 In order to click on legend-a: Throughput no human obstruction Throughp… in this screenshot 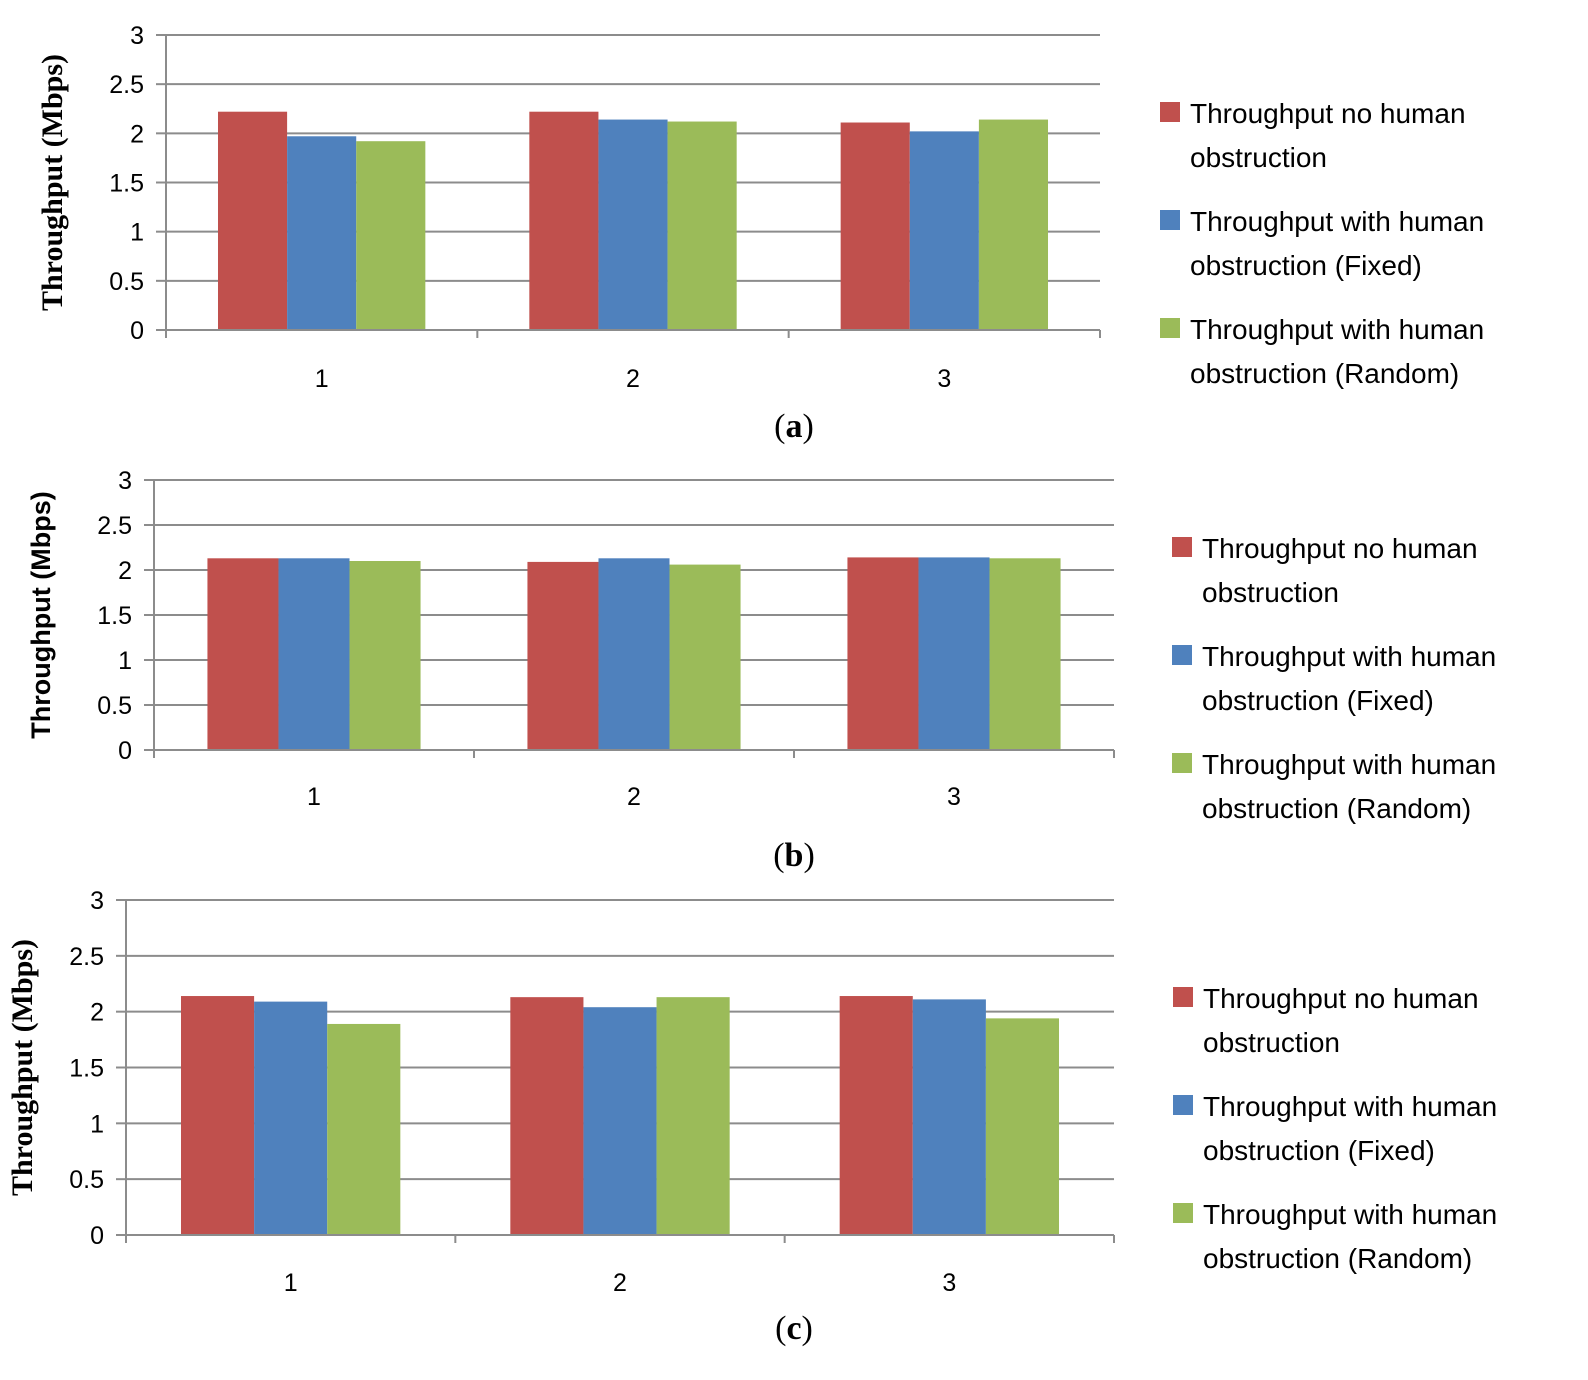, I will do `click(1322, 254)`.